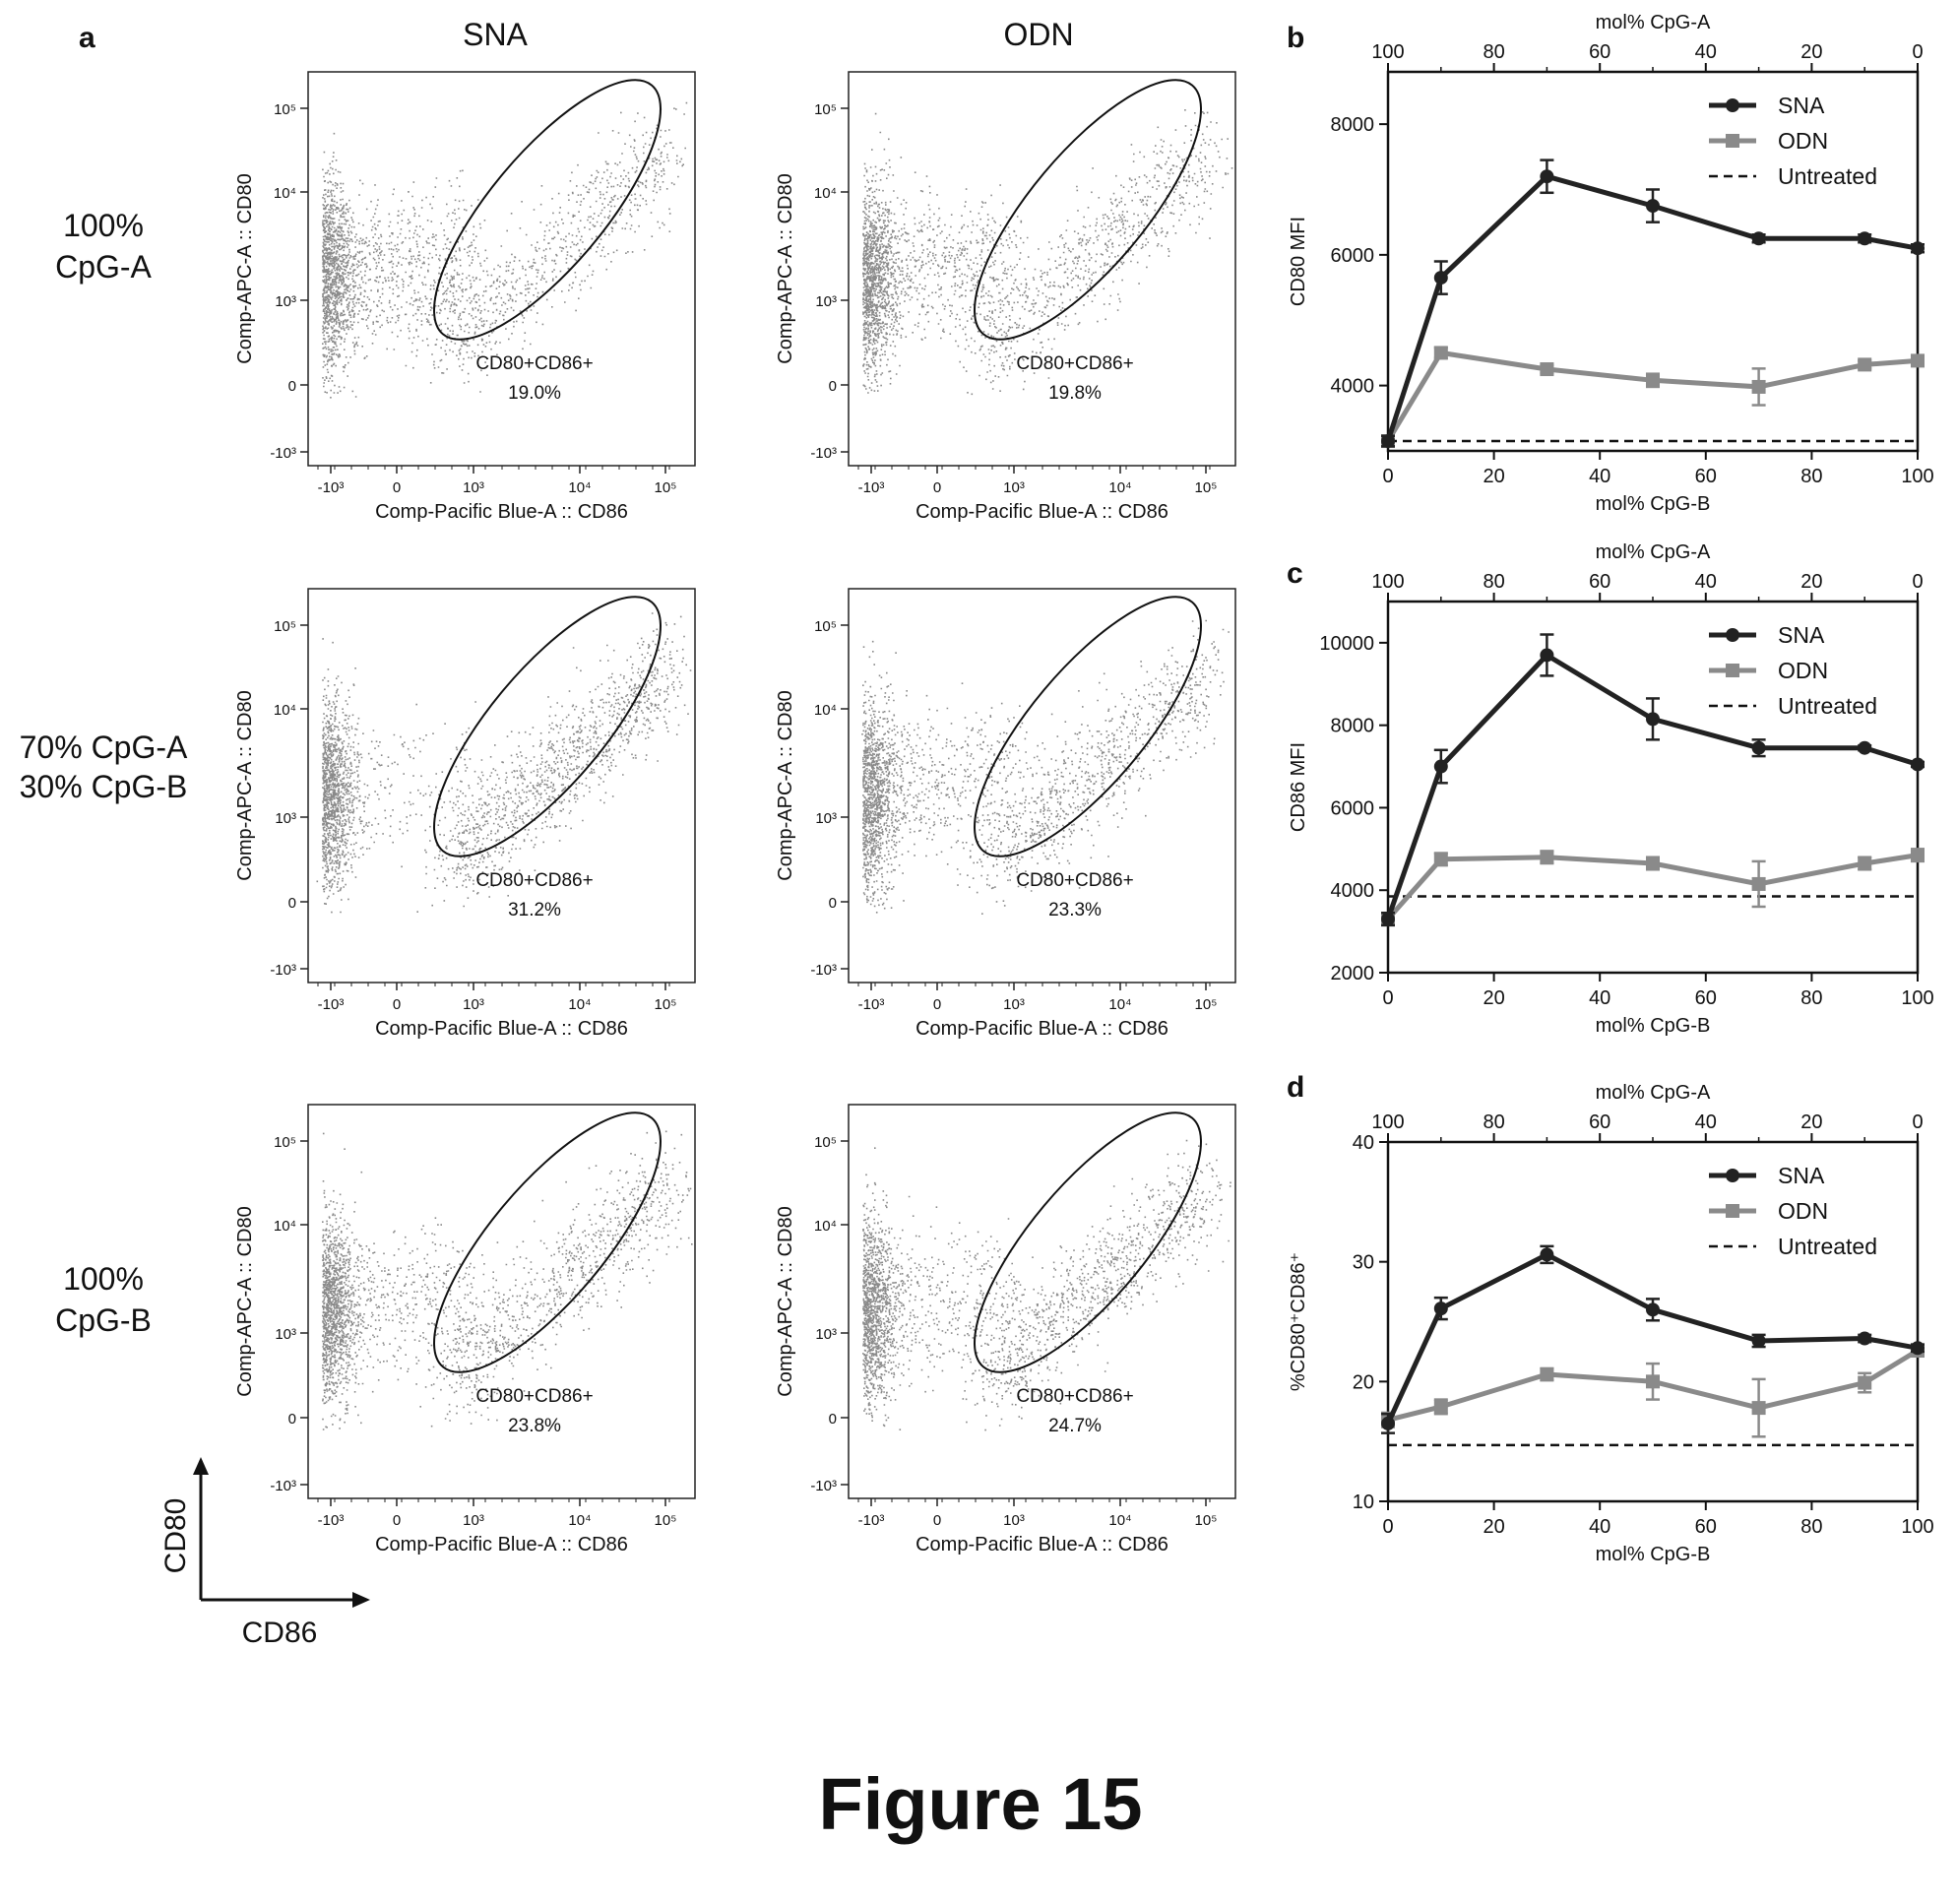 This screenshot has width=1957, height=1904. What do you see at coordinates (1364, 1382) in the screenshot?
I see `ytick-label: 20` at bounding box center [1364, 1382].